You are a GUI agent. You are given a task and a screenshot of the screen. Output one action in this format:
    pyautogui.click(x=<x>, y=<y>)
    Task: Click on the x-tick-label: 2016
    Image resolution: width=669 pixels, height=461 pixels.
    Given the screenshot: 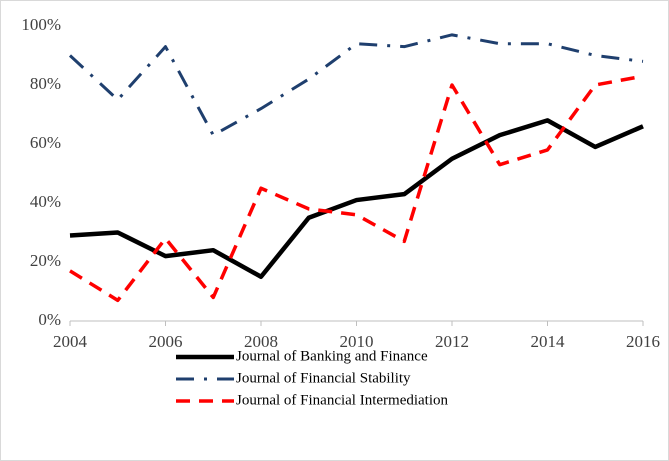 What is the action you would take?
    pyautogui.click(x=643, y=341)
    